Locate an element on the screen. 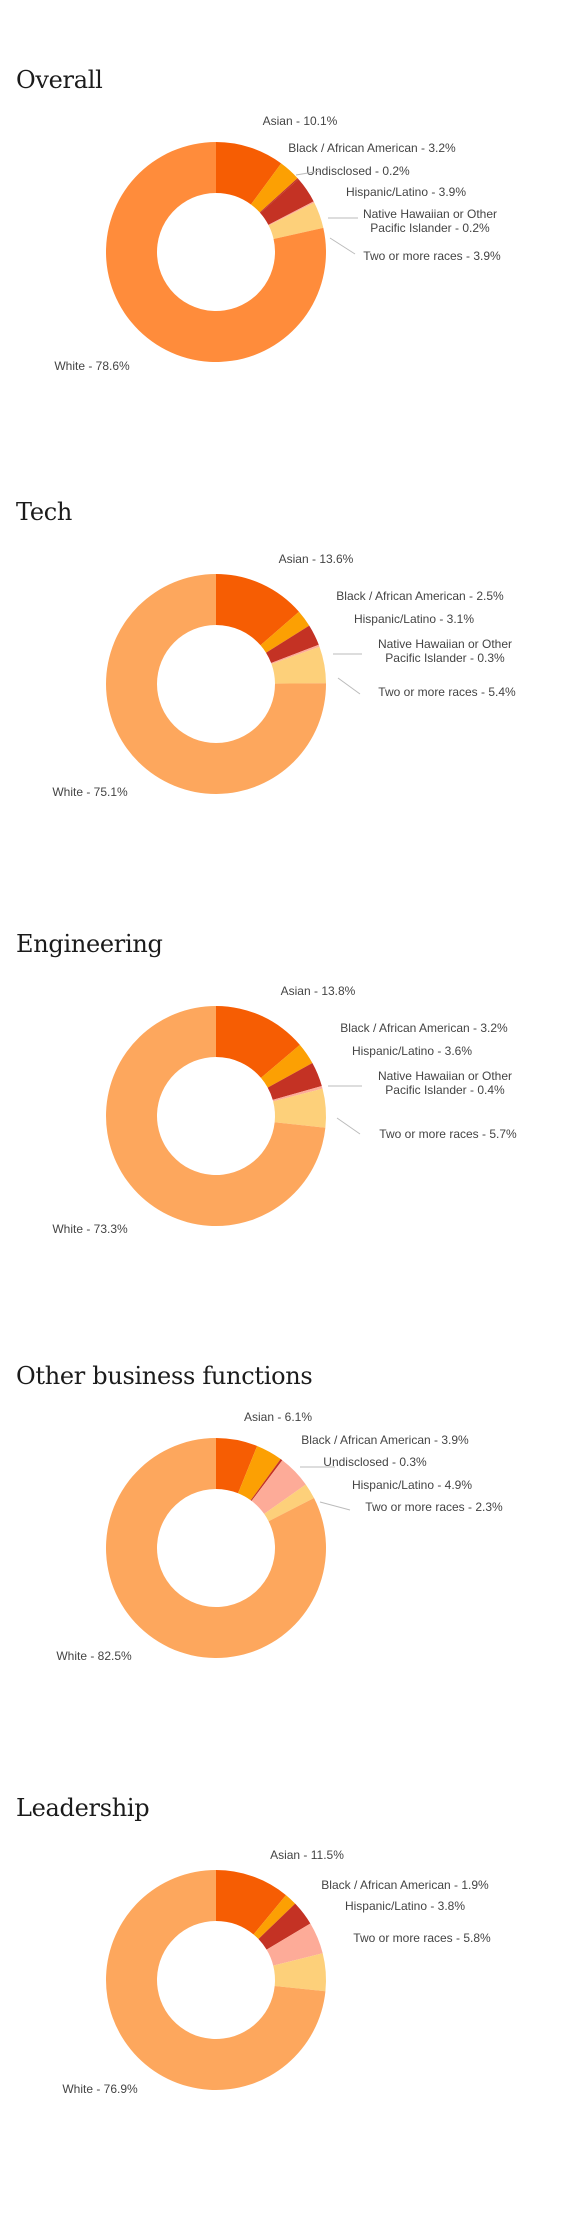  slice-label-white: White - 76.9% is located at coordinates (100, 2089).